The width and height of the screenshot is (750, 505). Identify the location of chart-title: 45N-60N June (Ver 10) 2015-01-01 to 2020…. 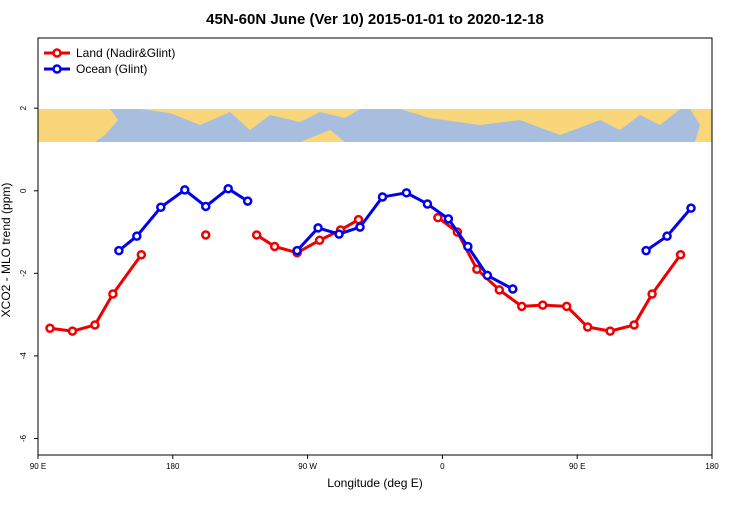
(375, 19).